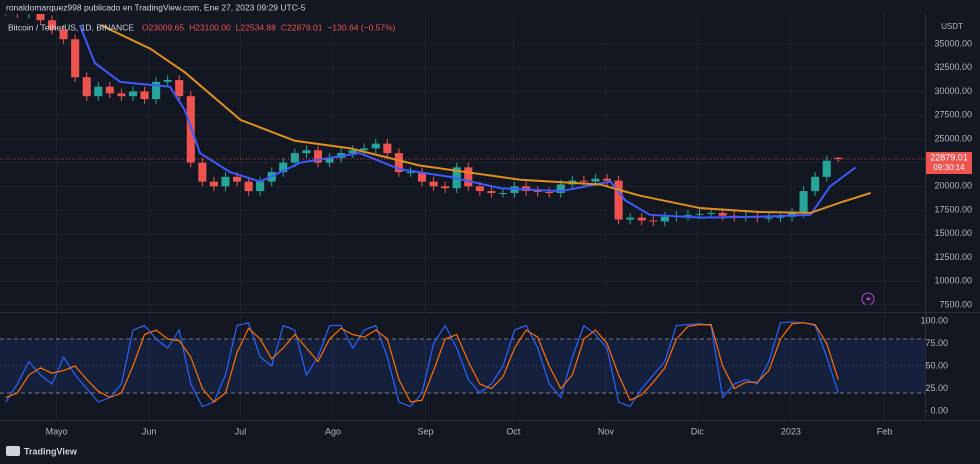 This screenshot has height=464, width=980. What do you see at coordinates (953, 43) in the screenshot?
I see `y-tick-label: 35000.00` at bounding box center [953, 43].